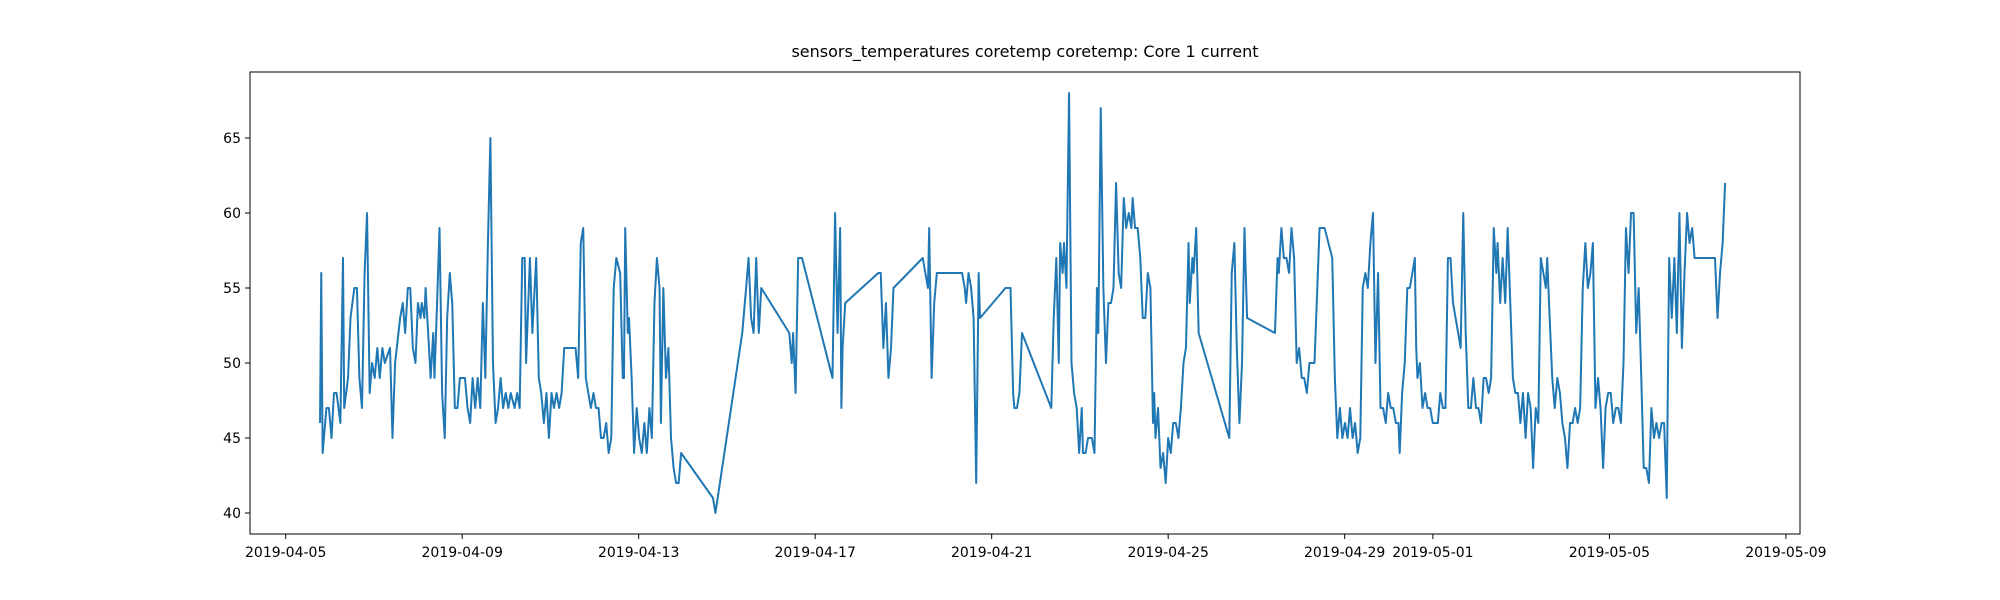  I want to click on y-tick-label: 50, so click(232, 364).